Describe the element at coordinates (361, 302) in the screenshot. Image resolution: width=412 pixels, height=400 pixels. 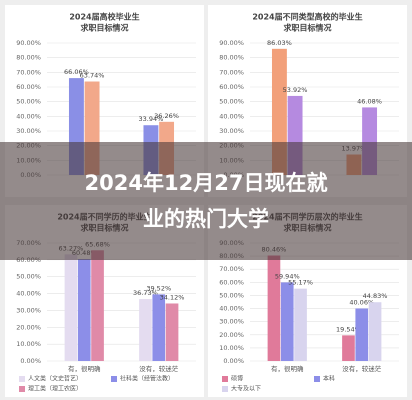
I see `data-label: 40.06%` at that location.